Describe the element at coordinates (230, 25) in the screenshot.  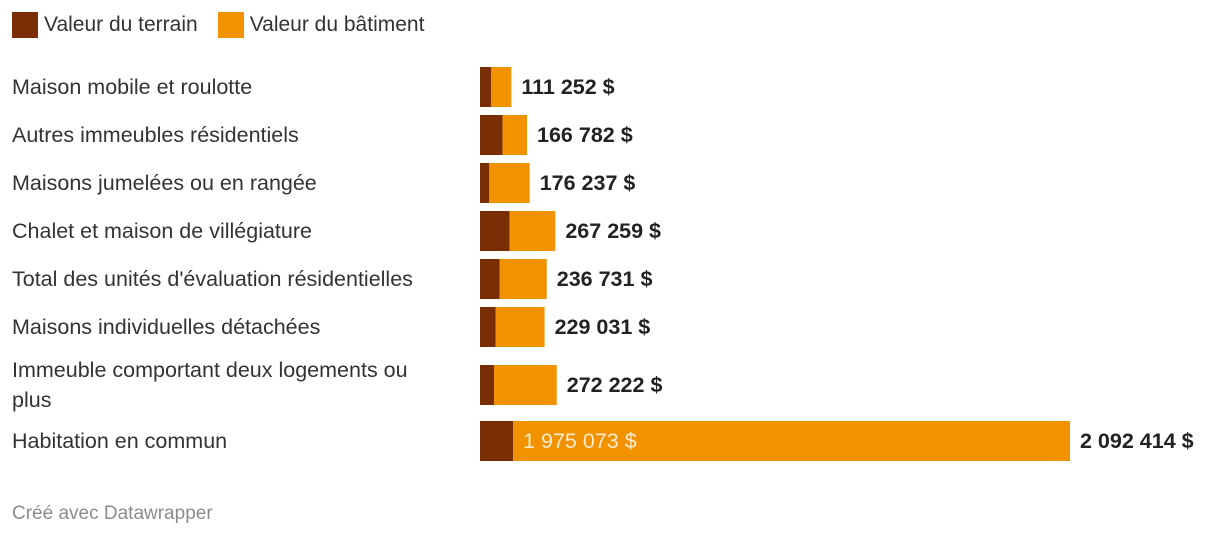
I see `legend-swatch-building` at that location.